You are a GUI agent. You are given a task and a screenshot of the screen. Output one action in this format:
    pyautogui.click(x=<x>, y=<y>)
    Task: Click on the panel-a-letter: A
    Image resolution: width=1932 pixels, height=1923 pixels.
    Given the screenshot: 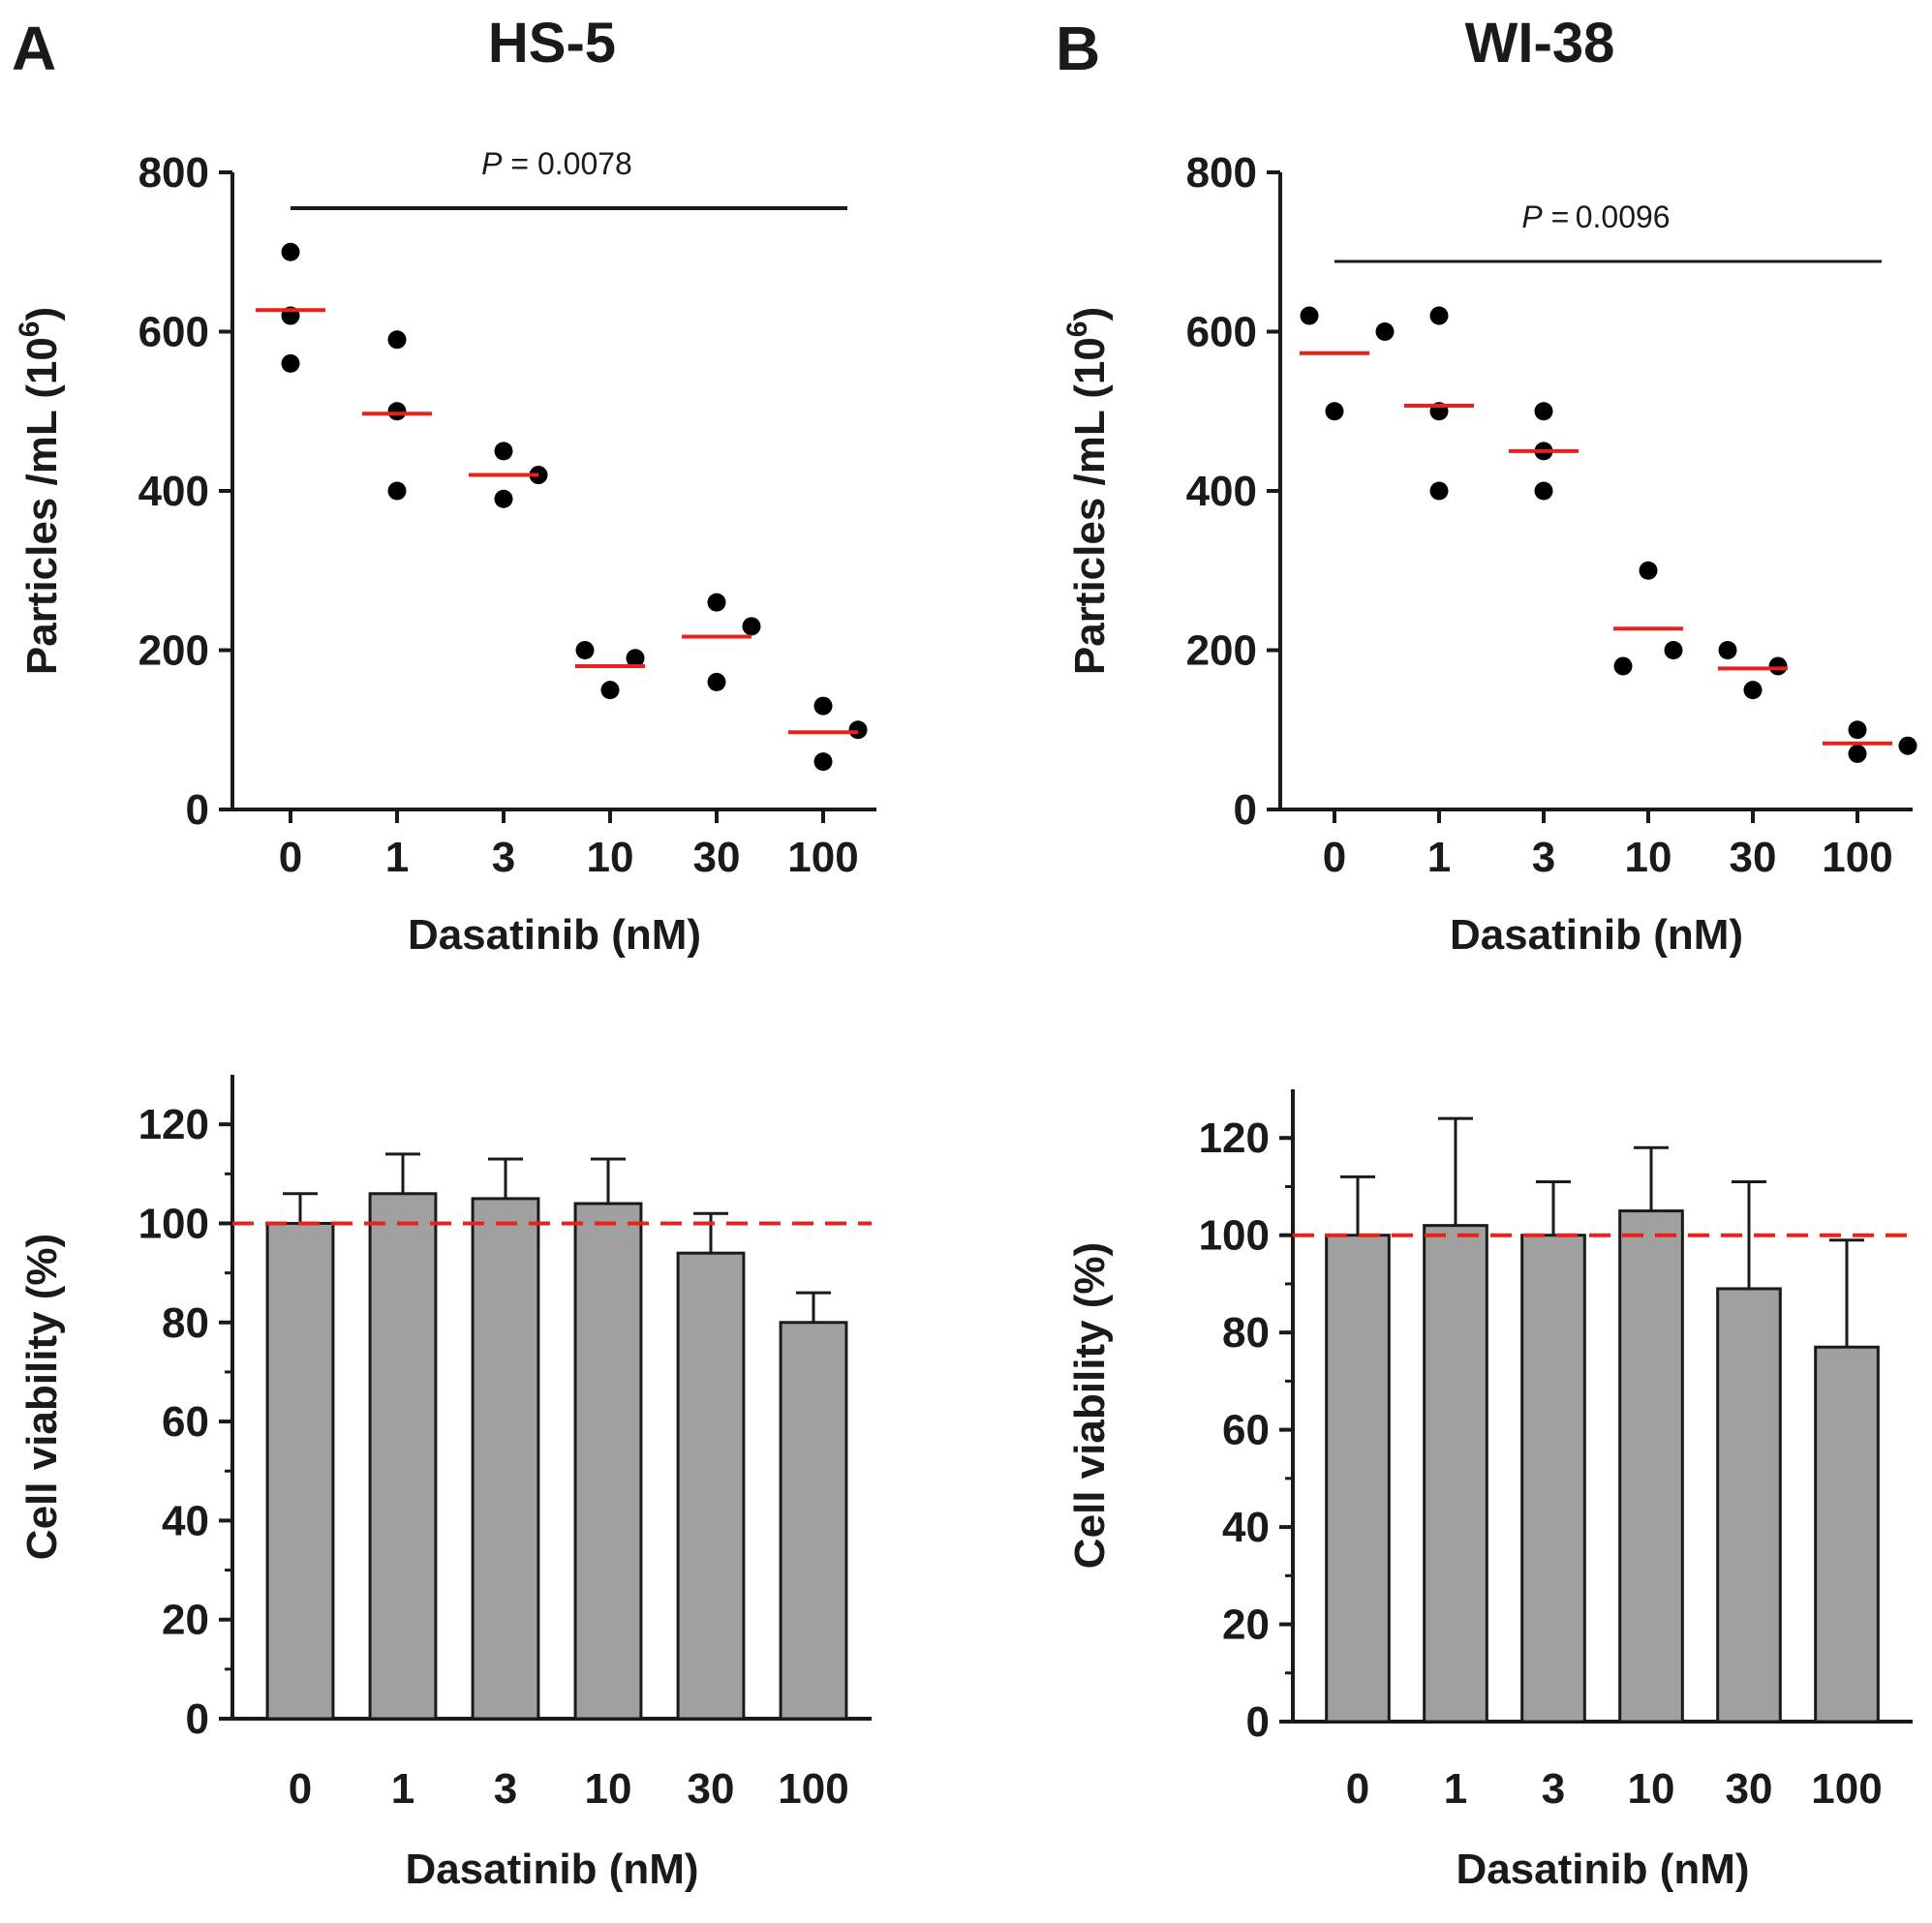 What is the action you would take?
    pyautogui.click(x=34, y=48)
    